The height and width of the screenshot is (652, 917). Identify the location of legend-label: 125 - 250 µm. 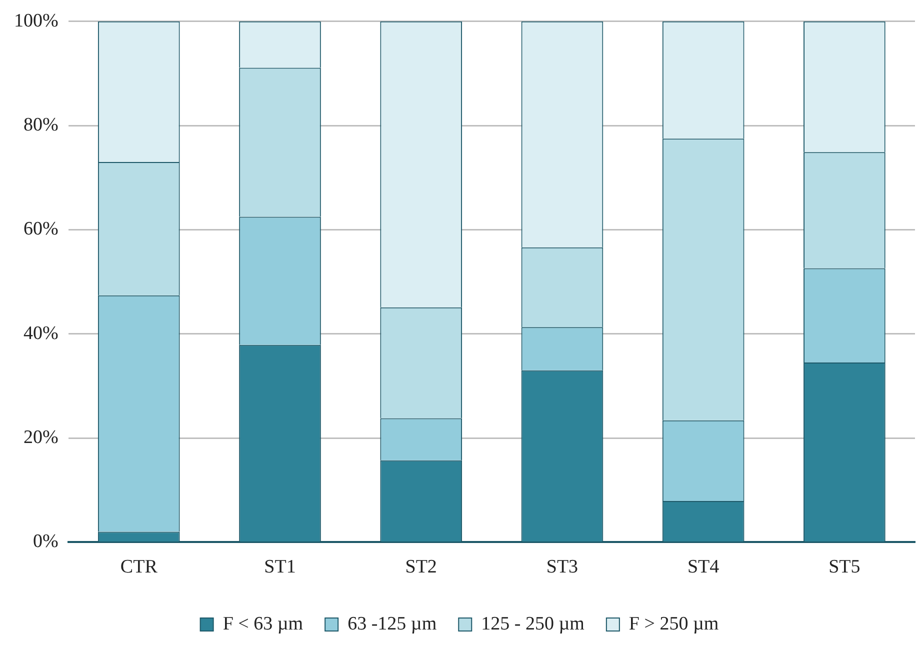
(533, 623).